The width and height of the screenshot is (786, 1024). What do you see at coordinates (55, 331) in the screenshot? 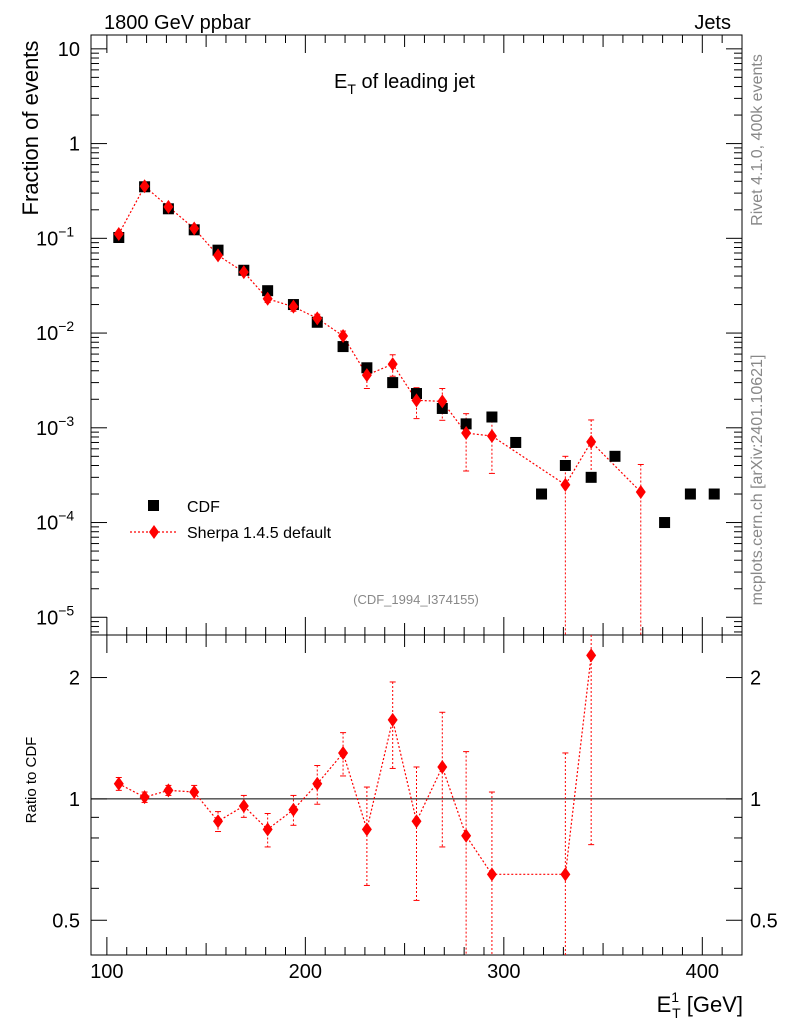
I see `main-y-tick-label: 10⁻²` at bounding box center [55, 331].